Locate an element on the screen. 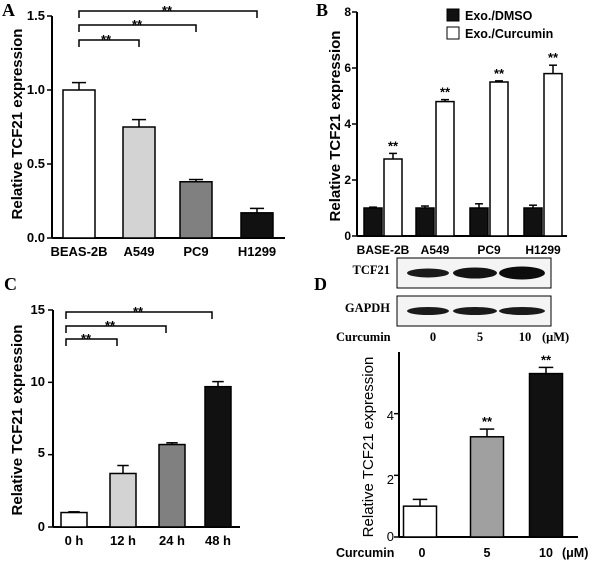 The width and height of the screenshot is (600, 566). blot-dose: 0 is located at coordinates (433, 337).